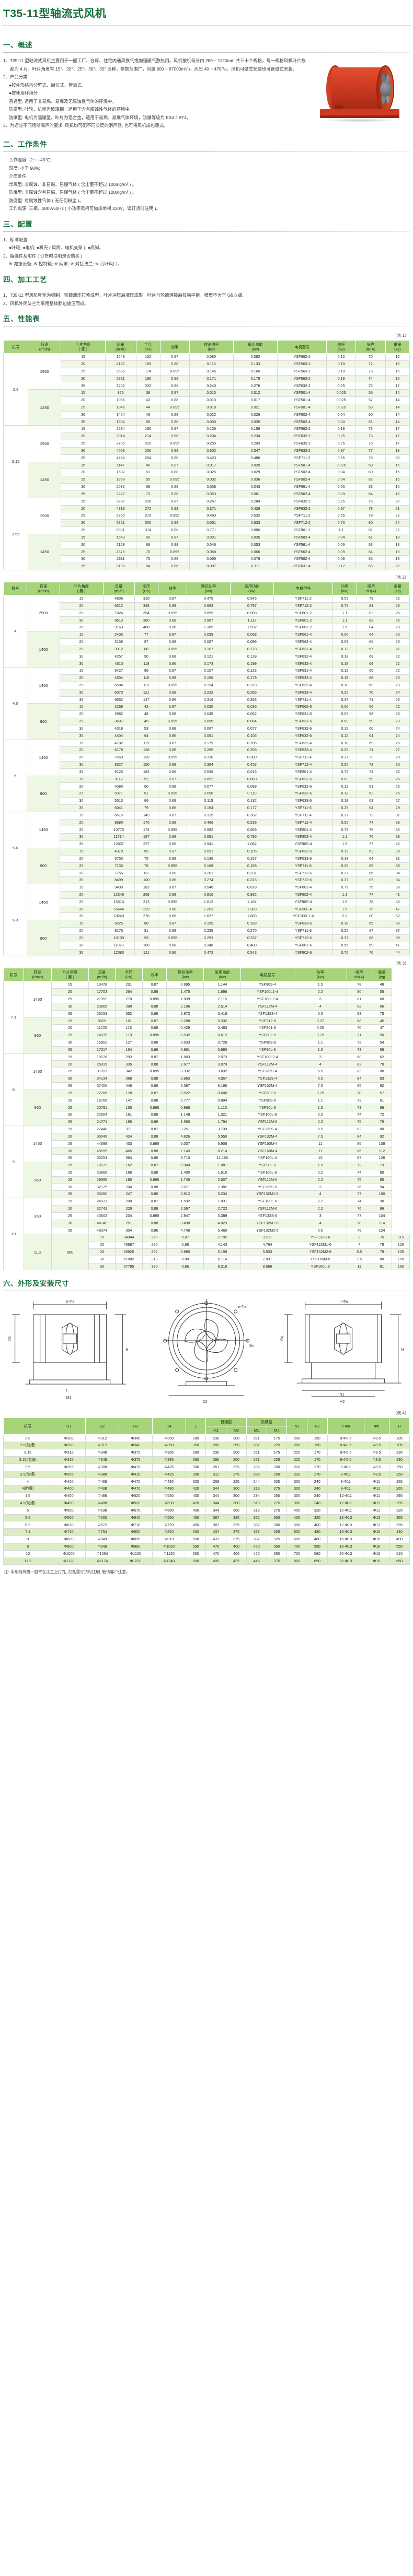 Image resolution: width=413 pixels, height=2576 pixels. Describe the element at coordinates (252, 938) in the screenshot. I see `cell-value: 0.337` at that location.